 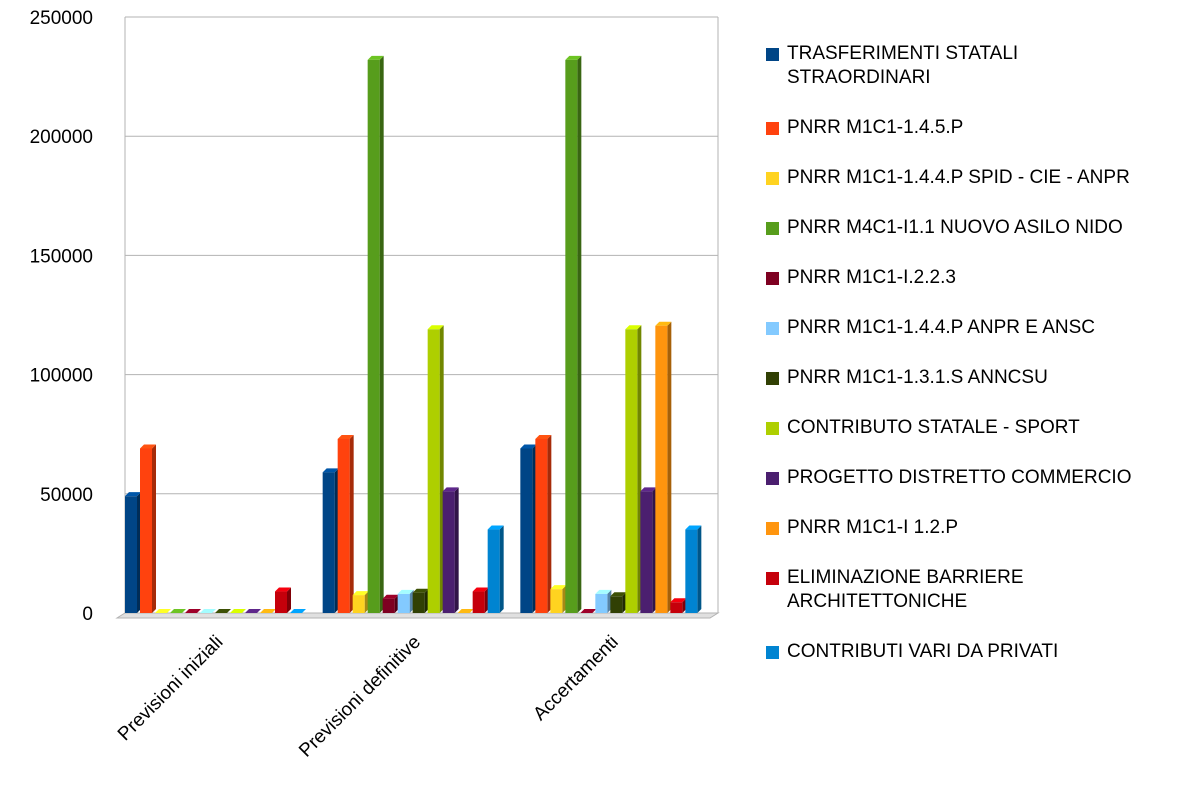 I want to click on legend-item: PNRR M1C1-1.4.4.P SPID - CIE - ANPR, so click(x=958, y=178).